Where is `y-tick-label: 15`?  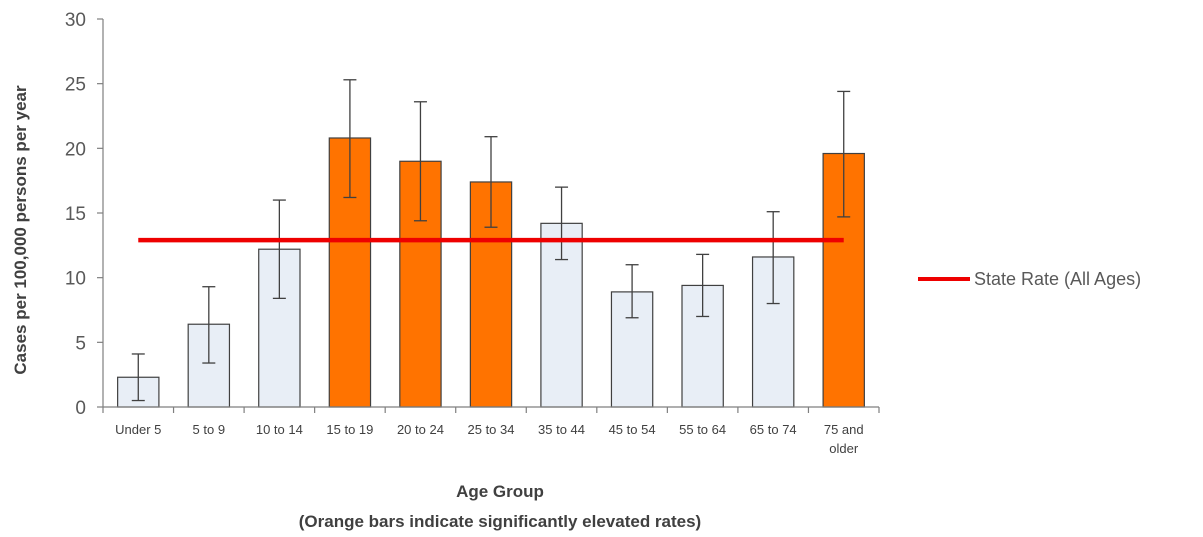
y-tick-label: 15 is located at coordinates (75, 214).